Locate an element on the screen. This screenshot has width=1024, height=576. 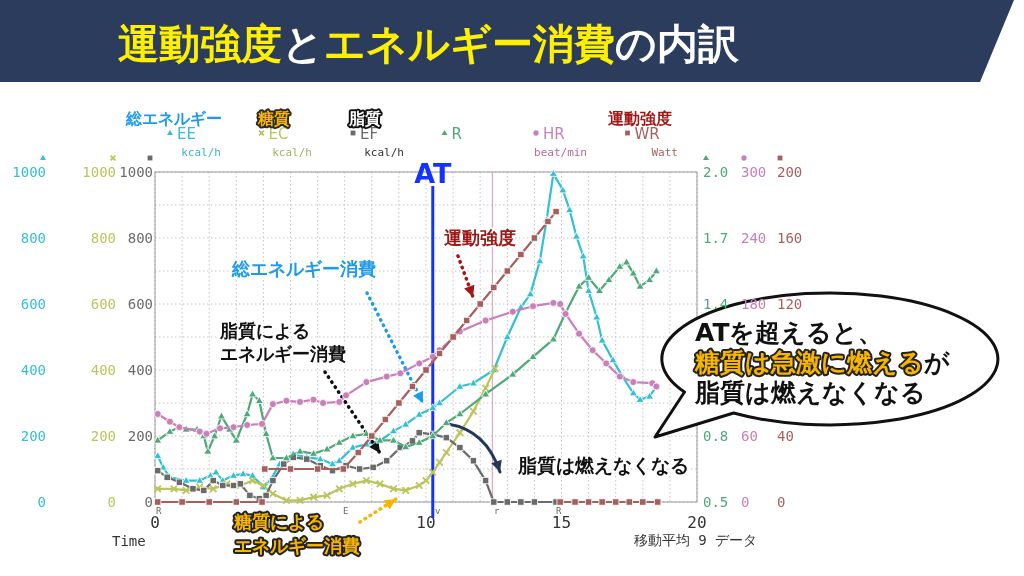
text: v is located at coordinates (438, 511).